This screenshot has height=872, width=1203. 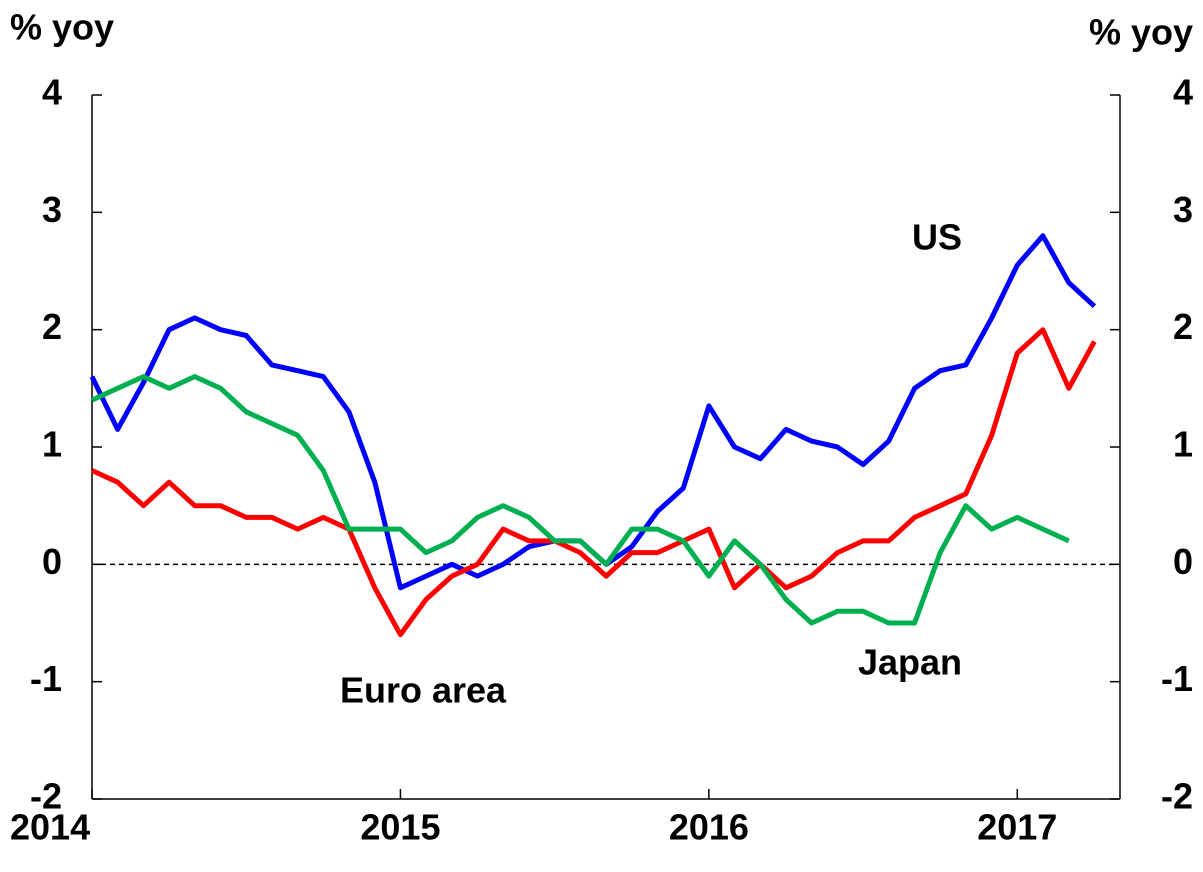 What do you see at coordinates (1017, 827) in the screenshot?
I see `x-tick-label: 2017` at bounding box center [1017, 827].